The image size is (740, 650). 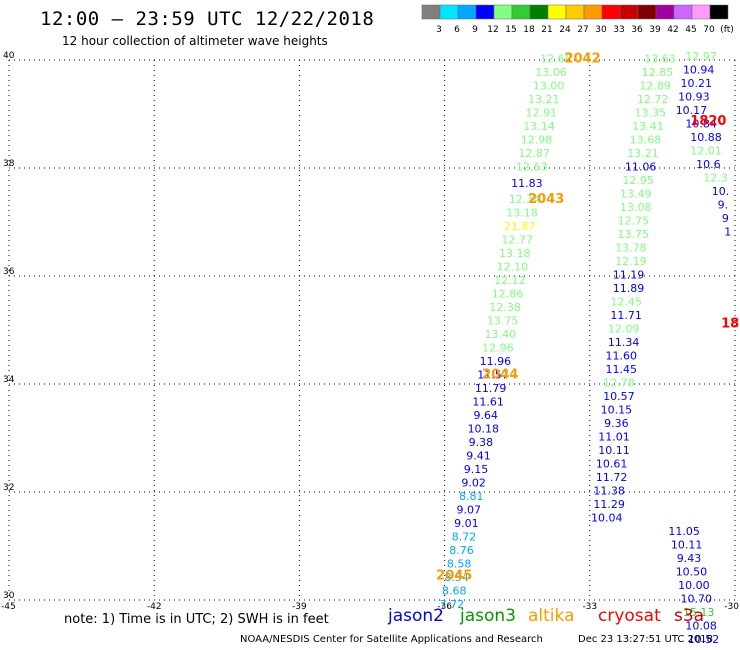 I want to click on swh-data-point-altika: 9.02, so click(x=473, y=483).